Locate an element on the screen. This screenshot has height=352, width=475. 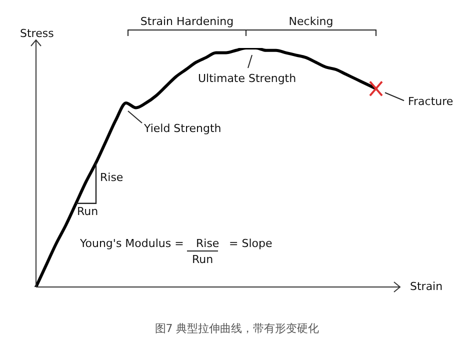
text: Strain Hardening is located at coordinates (187, 21).